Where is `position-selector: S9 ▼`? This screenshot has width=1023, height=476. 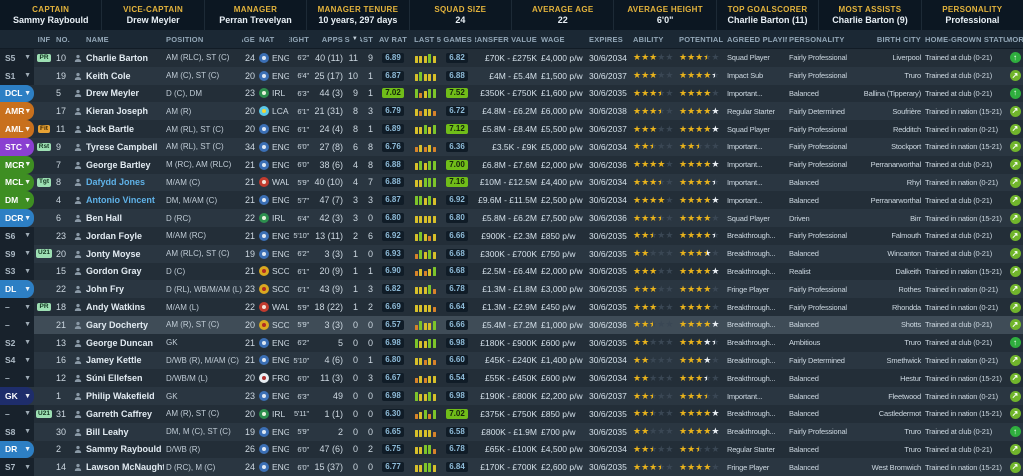
position-selector: S9 ▼ is located at coordinates (17, 253).